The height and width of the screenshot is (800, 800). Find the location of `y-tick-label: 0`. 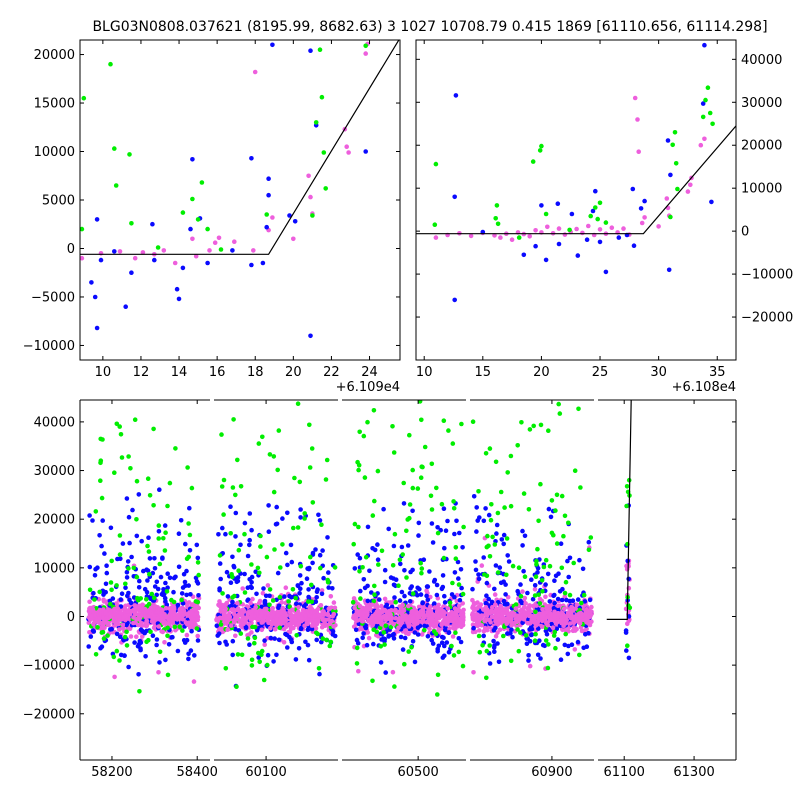

y-tick-label: 0 is located at coordinates (71, 249).